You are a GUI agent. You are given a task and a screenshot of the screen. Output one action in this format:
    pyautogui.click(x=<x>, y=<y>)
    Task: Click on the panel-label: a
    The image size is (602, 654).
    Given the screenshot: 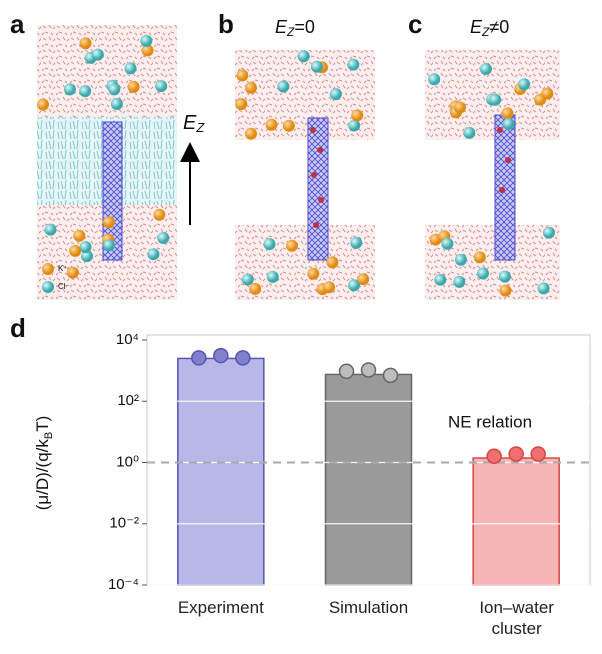 What is the action you would take?
    pyautogui.click(x=17, y=24)
    